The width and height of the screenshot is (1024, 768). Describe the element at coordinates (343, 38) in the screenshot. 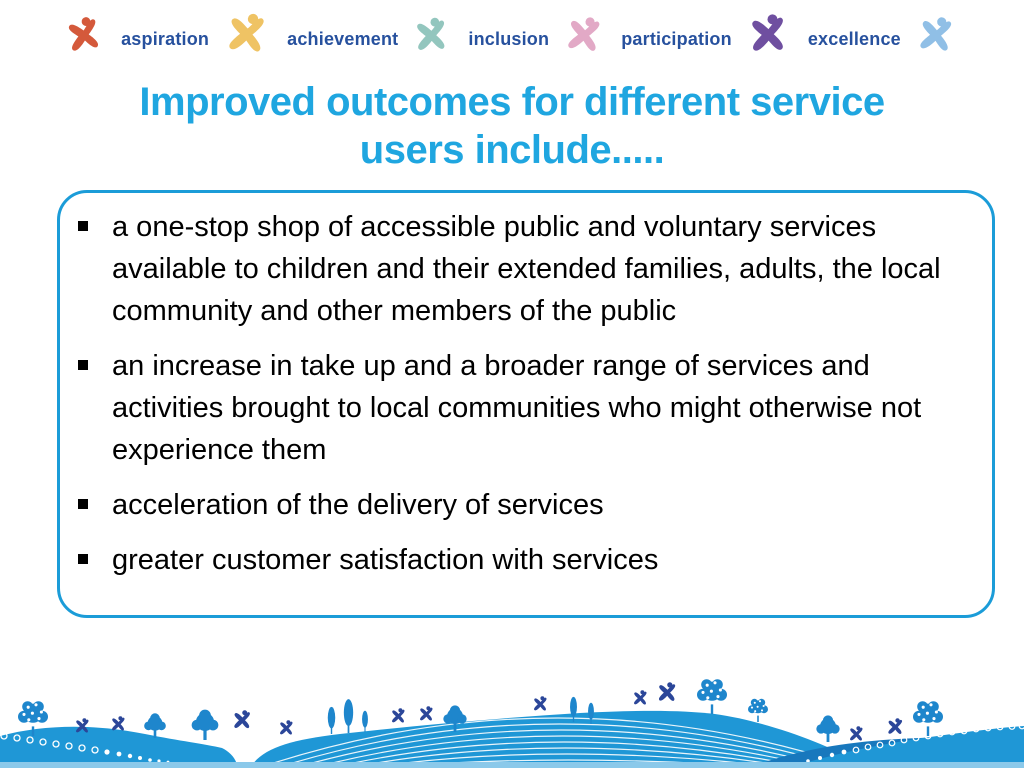

I see `value-label-achievement: achievement` at that location.